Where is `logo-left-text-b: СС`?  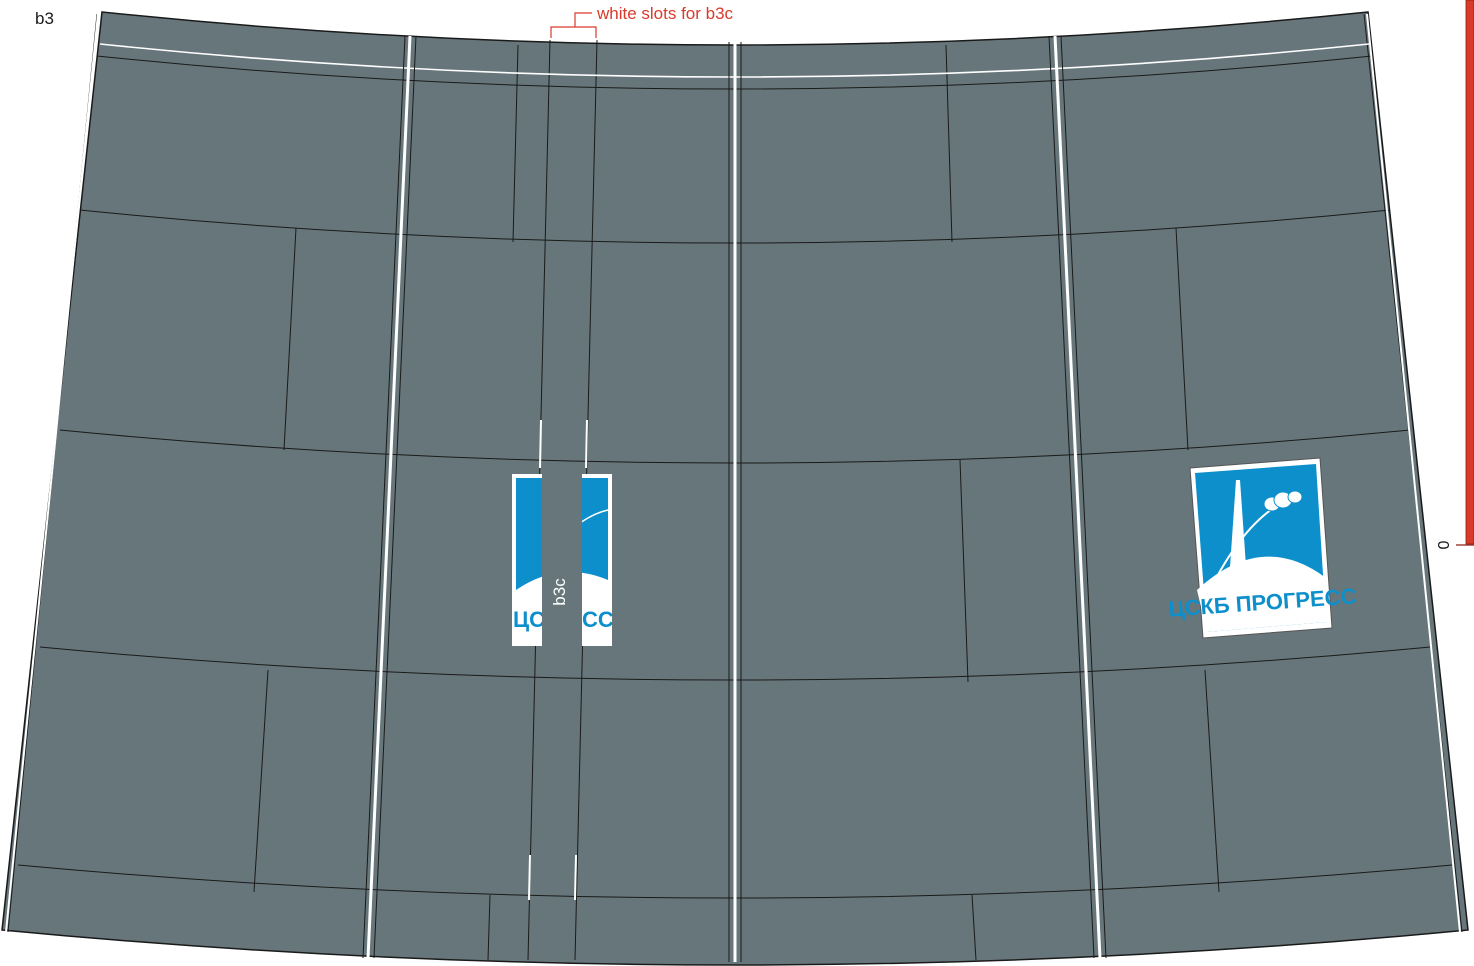 logo-left-text-b: СС is located at coordinates (598, 619).